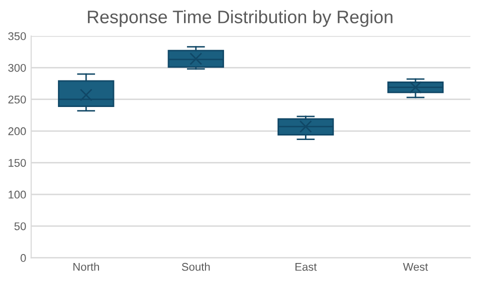  Describe the element at coordinates (17, 162) in the screenshot. I see `y-tick-label: 150` at that location.